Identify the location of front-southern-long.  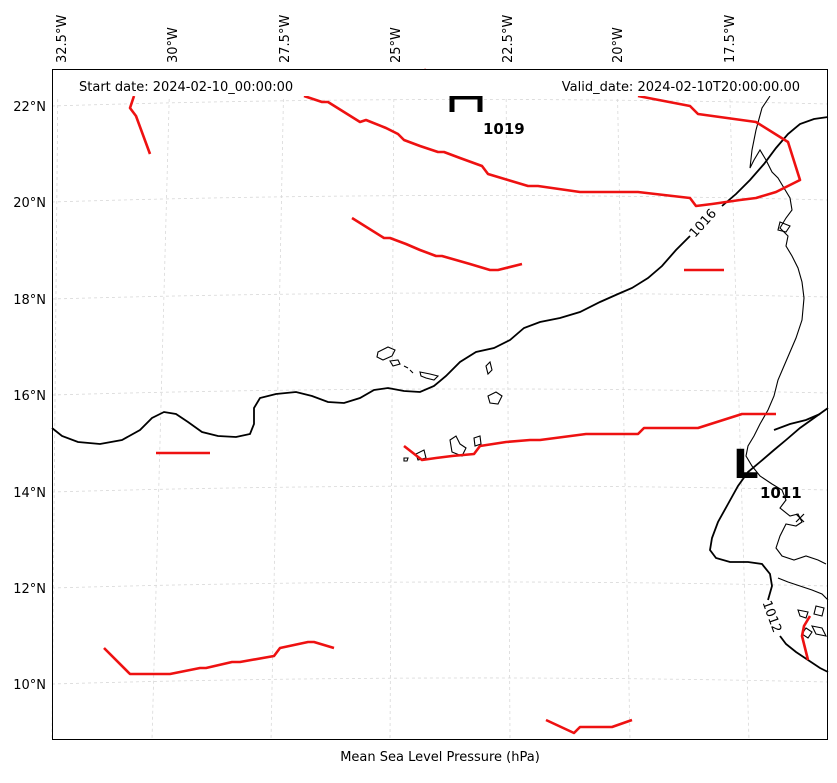
(589, 437).